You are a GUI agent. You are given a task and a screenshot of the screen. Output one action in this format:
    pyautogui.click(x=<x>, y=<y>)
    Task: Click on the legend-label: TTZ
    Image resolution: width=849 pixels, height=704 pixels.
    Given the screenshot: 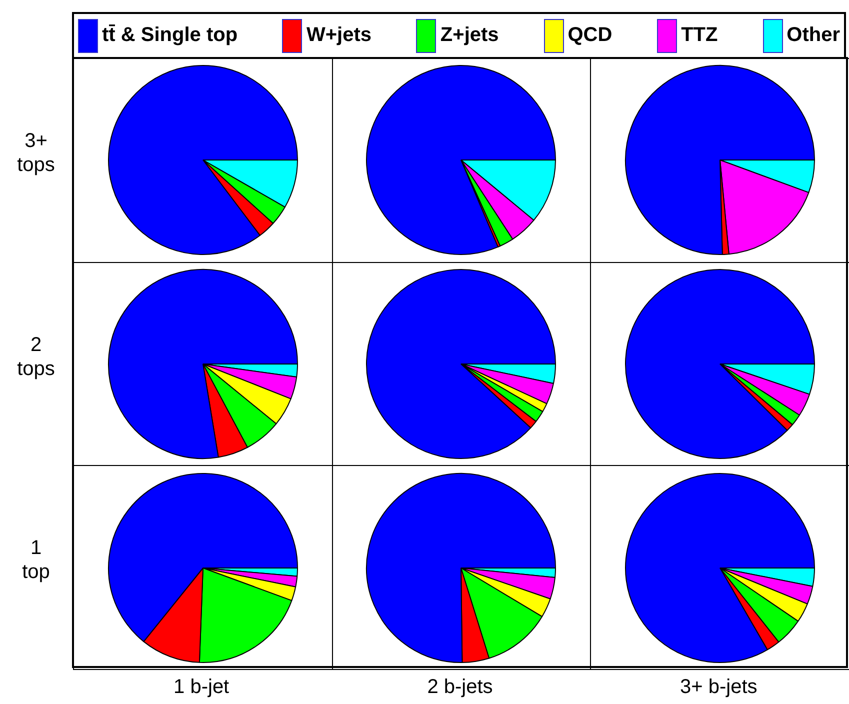 What is the action you would take?
    pyautogui.click(x=699, y=35)
    